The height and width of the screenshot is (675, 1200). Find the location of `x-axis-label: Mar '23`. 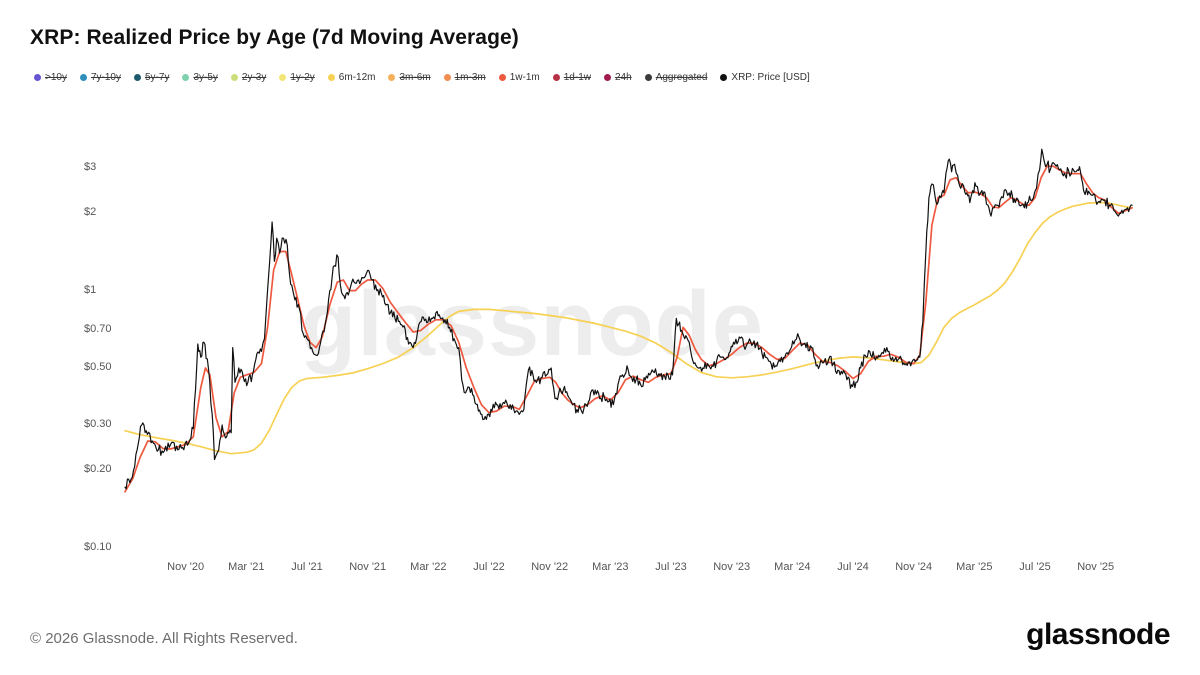

x-axis-label: Mar '23 is located at coordinates (610, 567).